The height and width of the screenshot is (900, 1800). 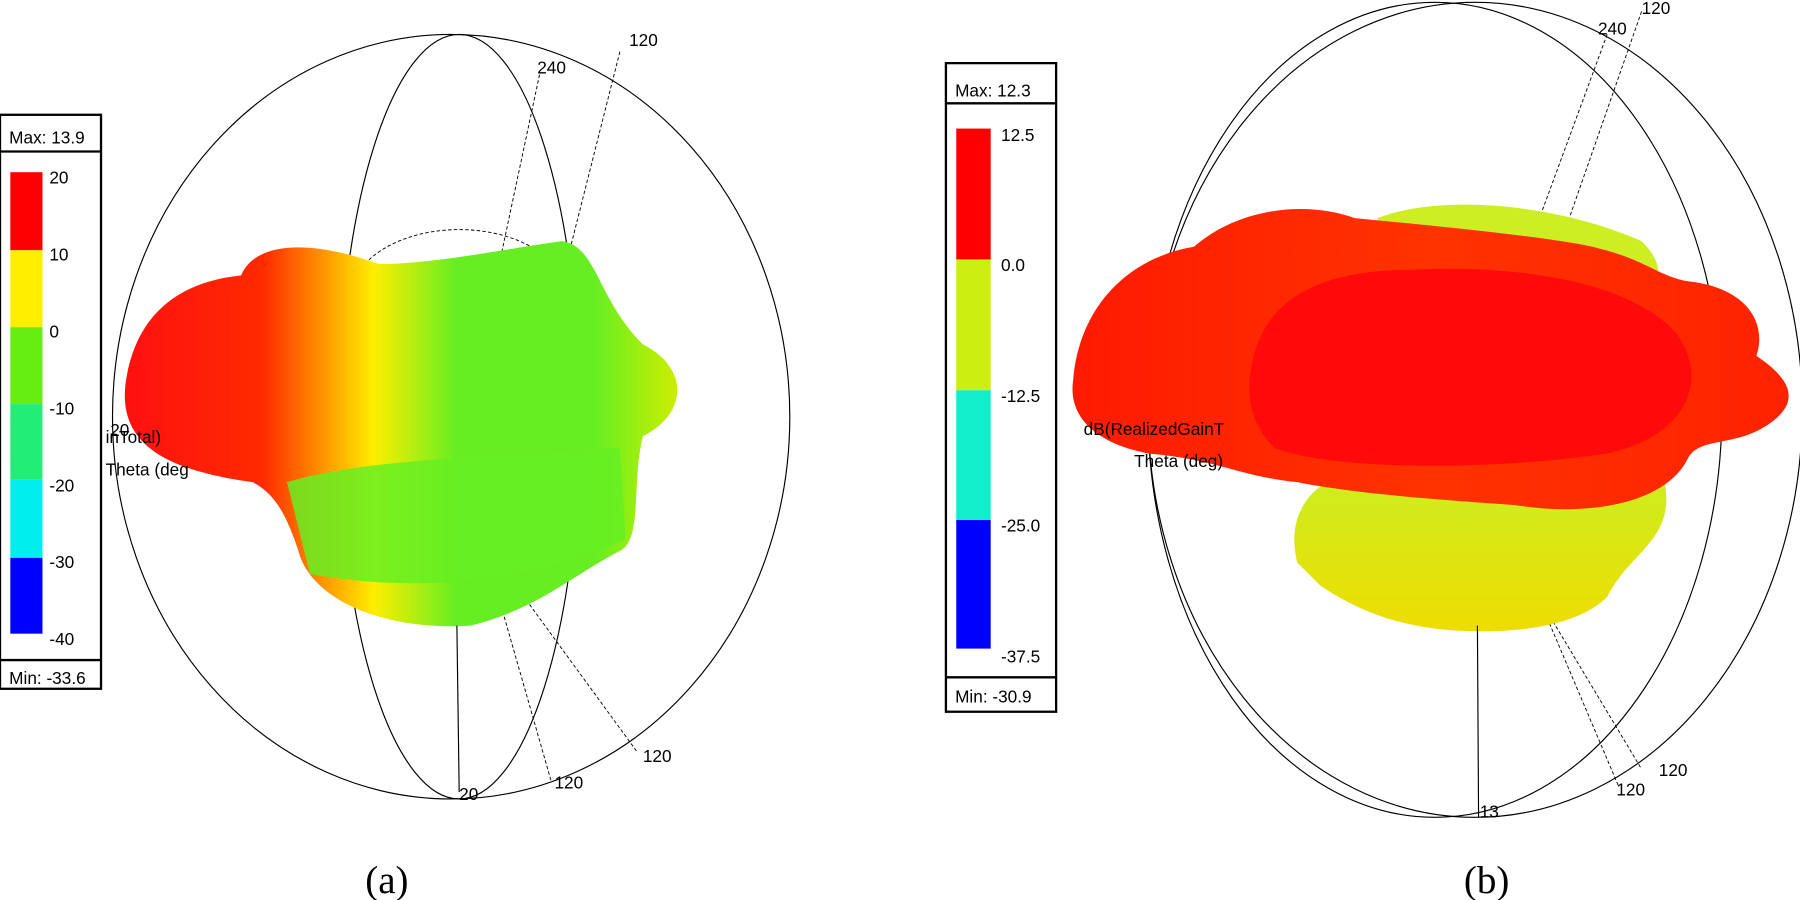 What do you see at coordinates (58, 178) in the screenshot?
I see `scale-label: 20` at bounding box center [58, 178].